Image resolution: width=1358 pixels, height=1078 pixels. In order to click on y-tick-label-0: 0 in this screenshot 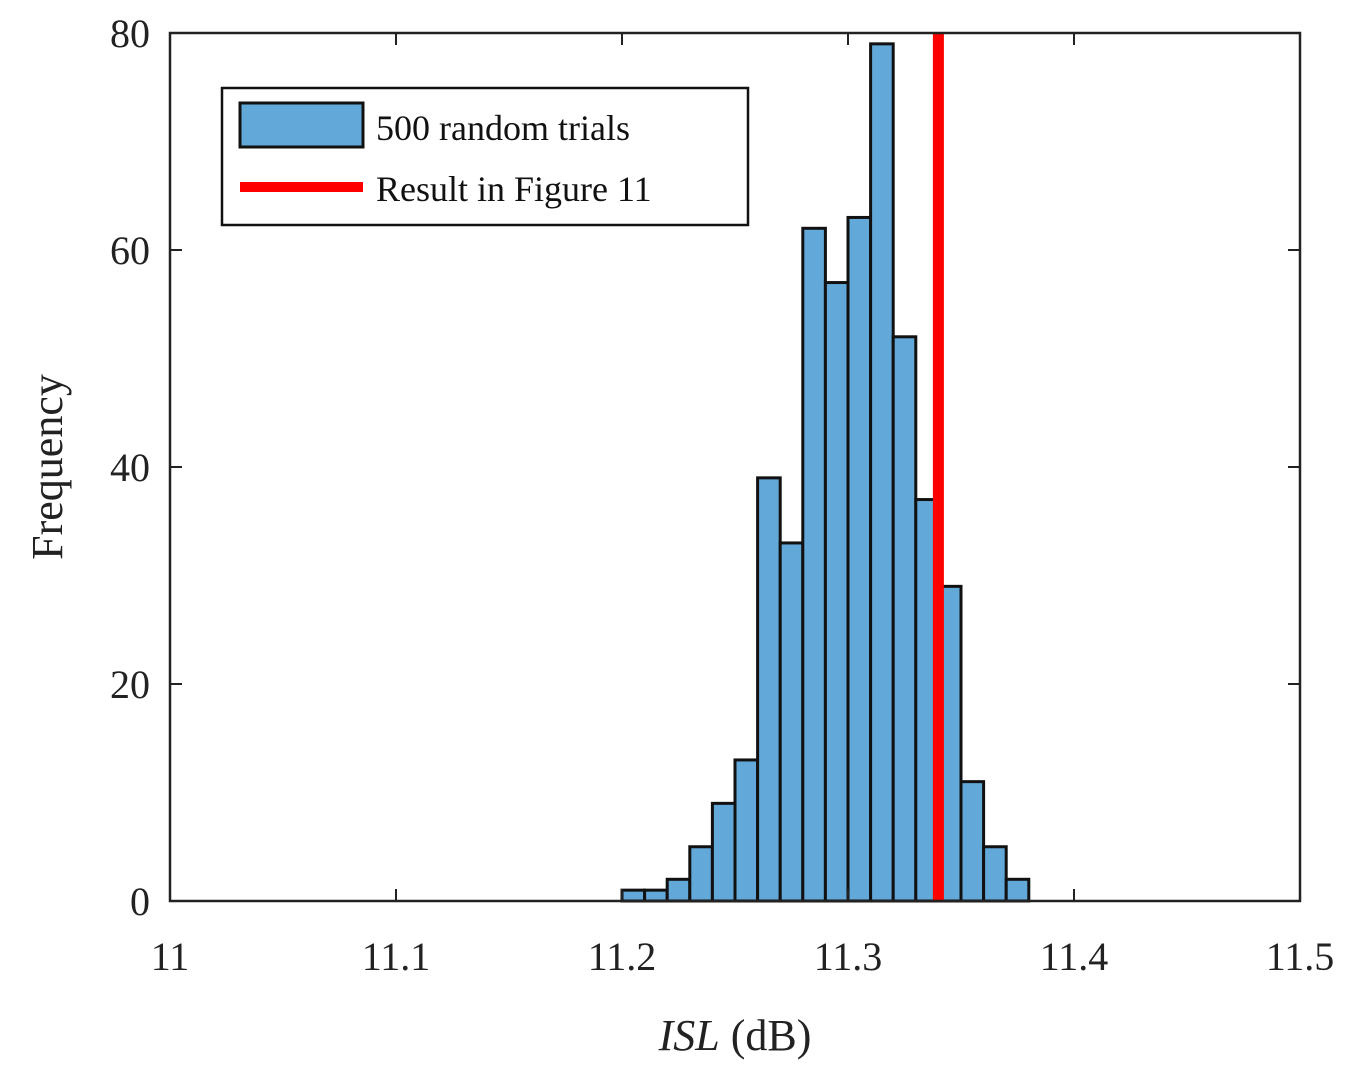, I will do `click(140, 901)`.